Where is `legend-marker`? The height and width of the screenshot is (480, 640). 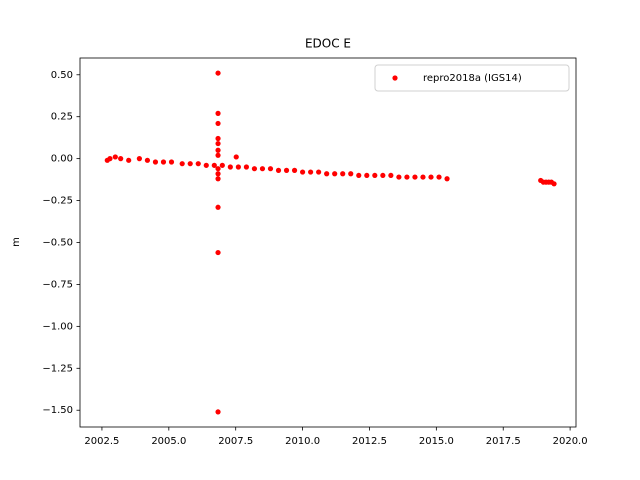
legend-marker is located at coordinates (395, 78).